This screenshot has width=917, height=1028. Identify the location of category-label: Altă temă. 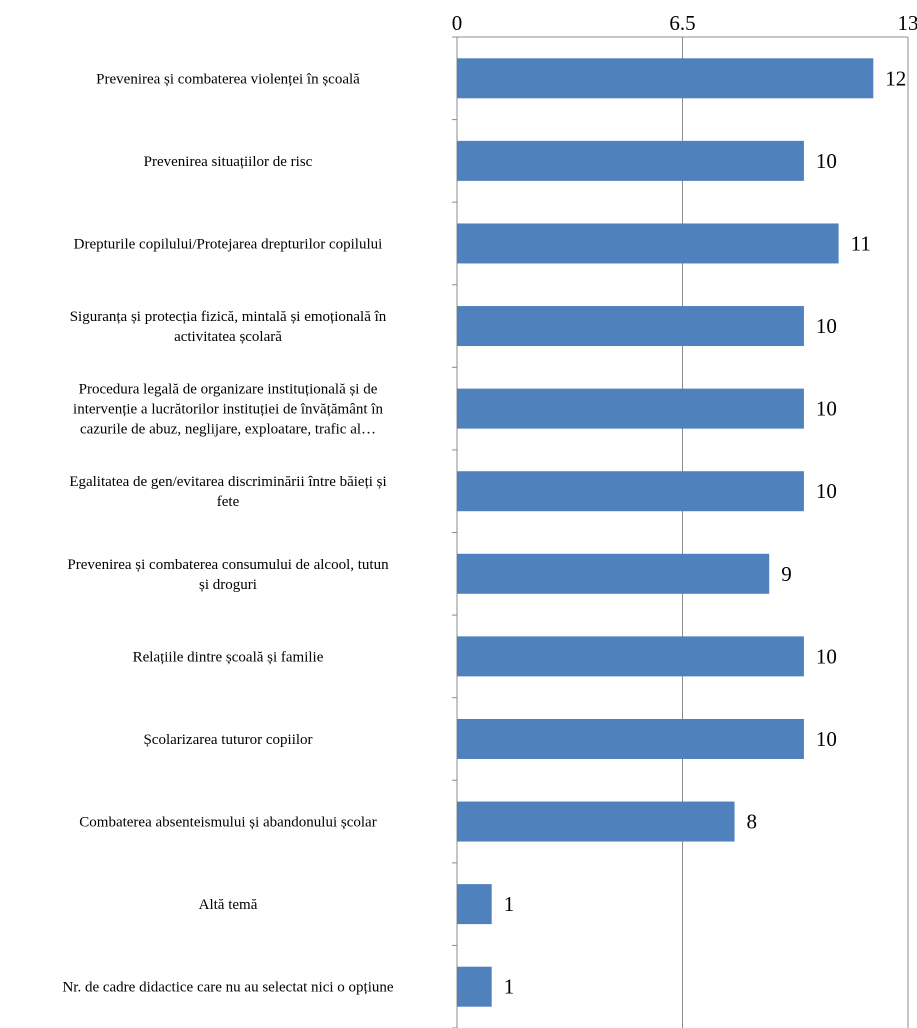
(228, 905).